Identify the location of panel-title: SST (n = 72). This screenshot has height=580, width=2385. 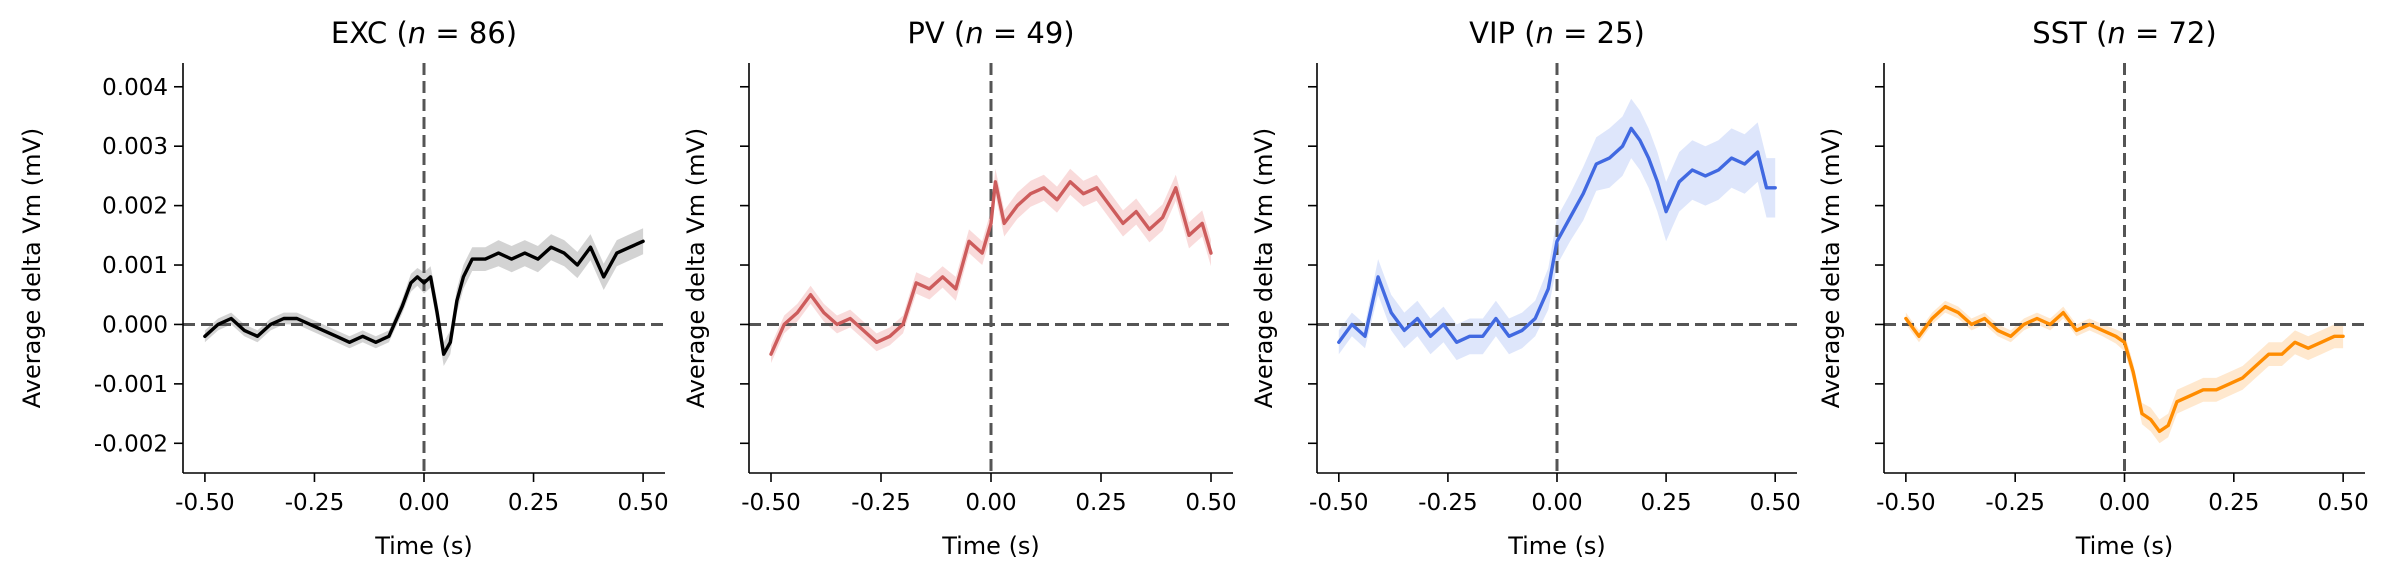
(2124, 33).